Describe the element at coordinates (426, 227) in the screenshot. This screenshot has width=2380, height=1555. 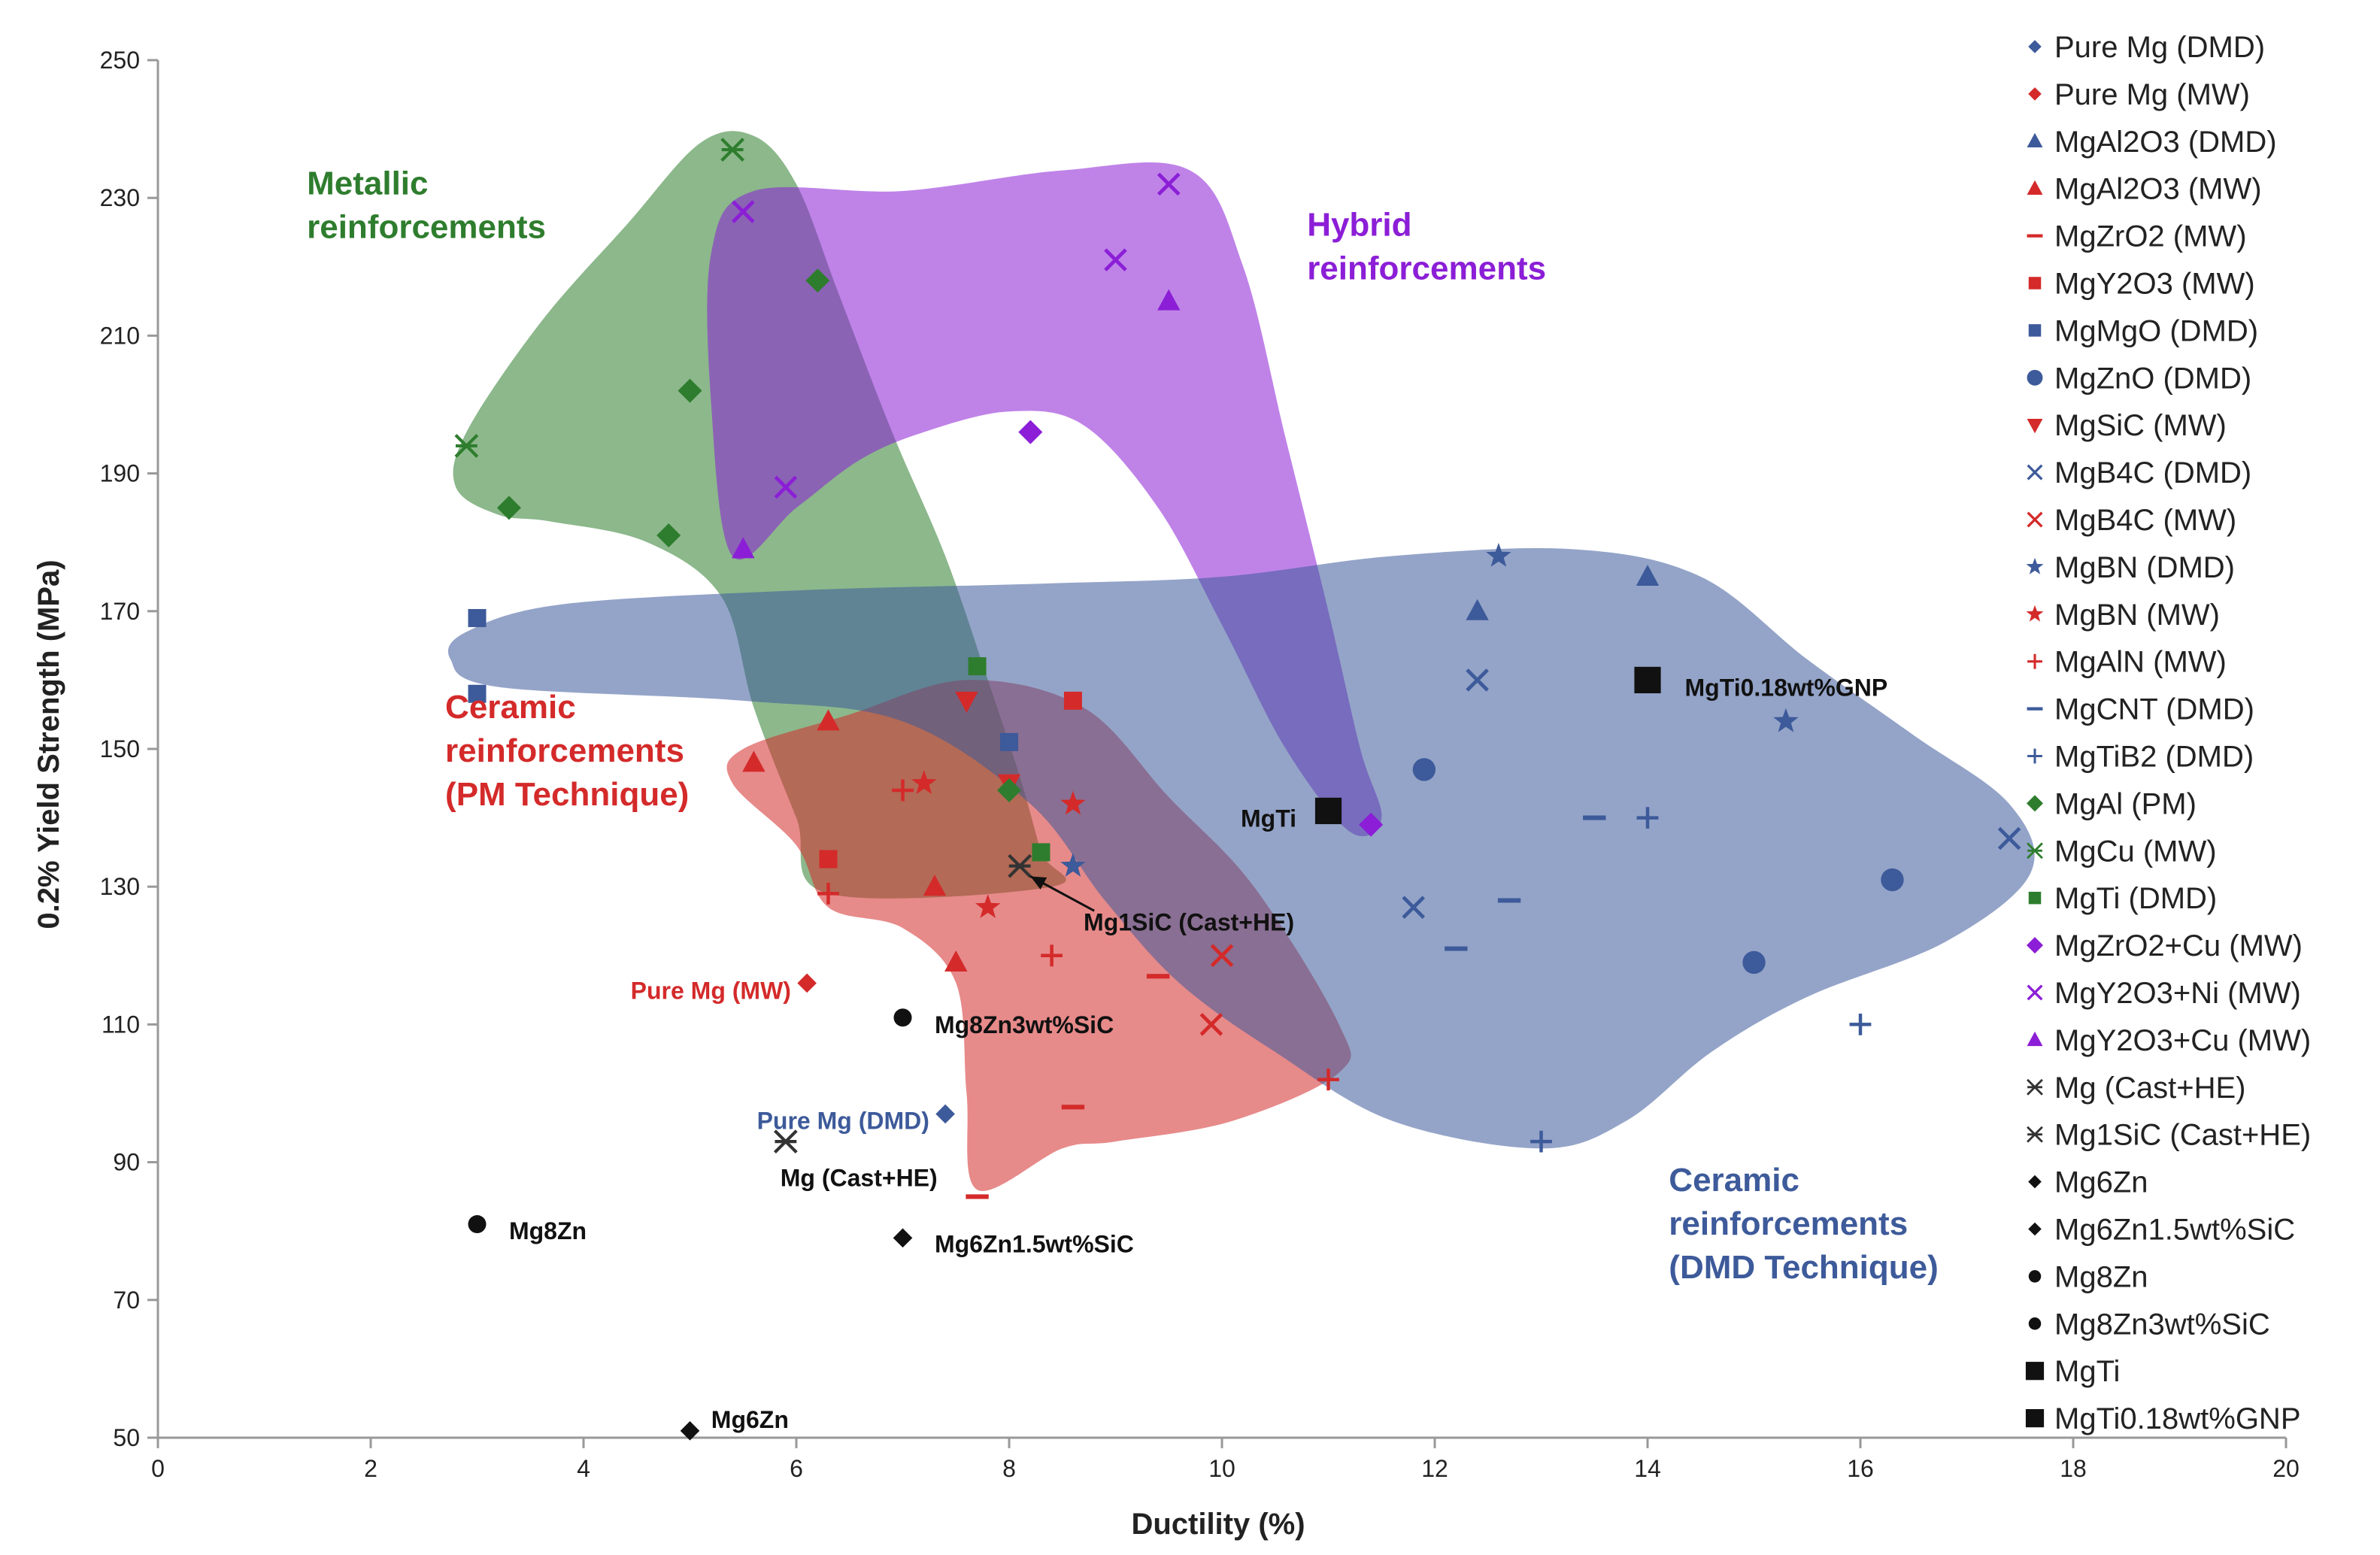
I see `region-label-line: reinforcements` at that location.